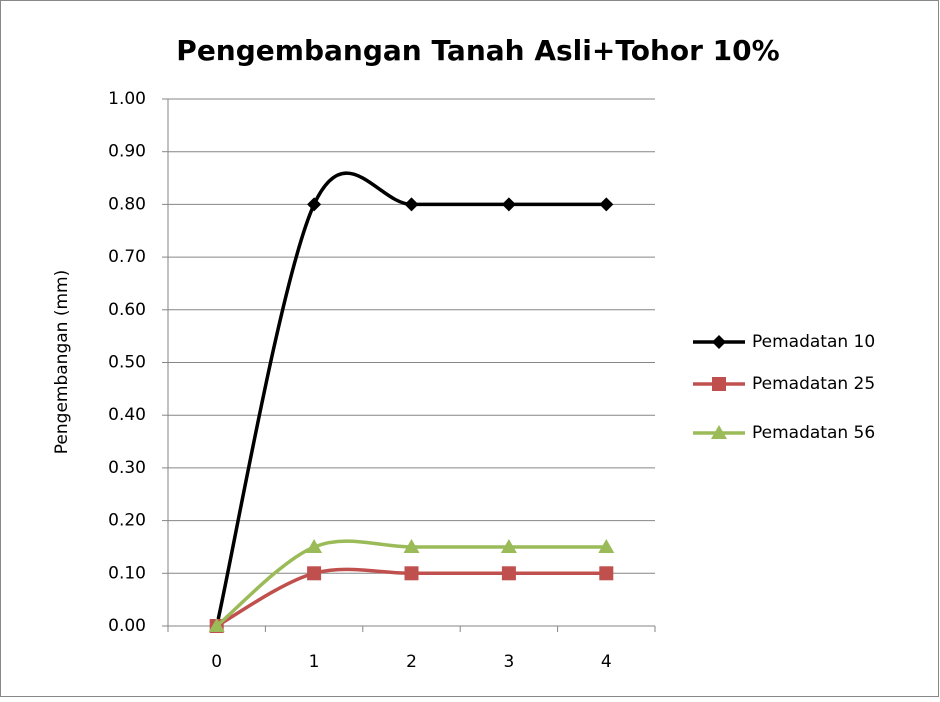  Describe the element at coordinates (813, 433) in the screenshot. I see `legend-label: Pemadatan 56` at that location.